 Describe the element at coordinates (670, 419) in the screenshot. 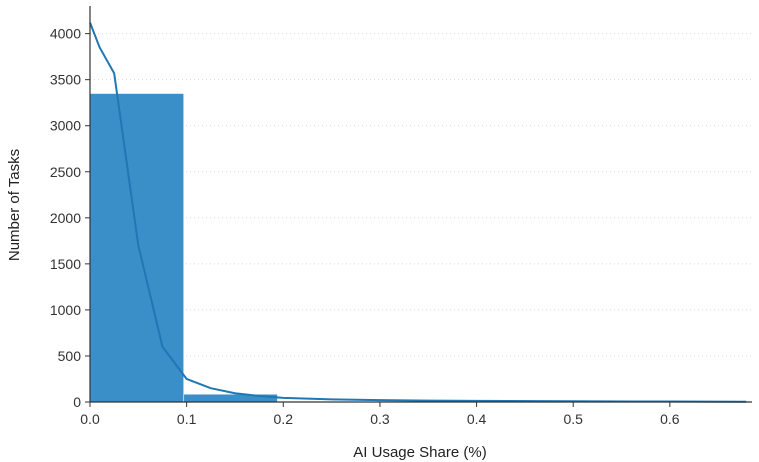

I see `x-tick-label-6: 0.6` at that location.